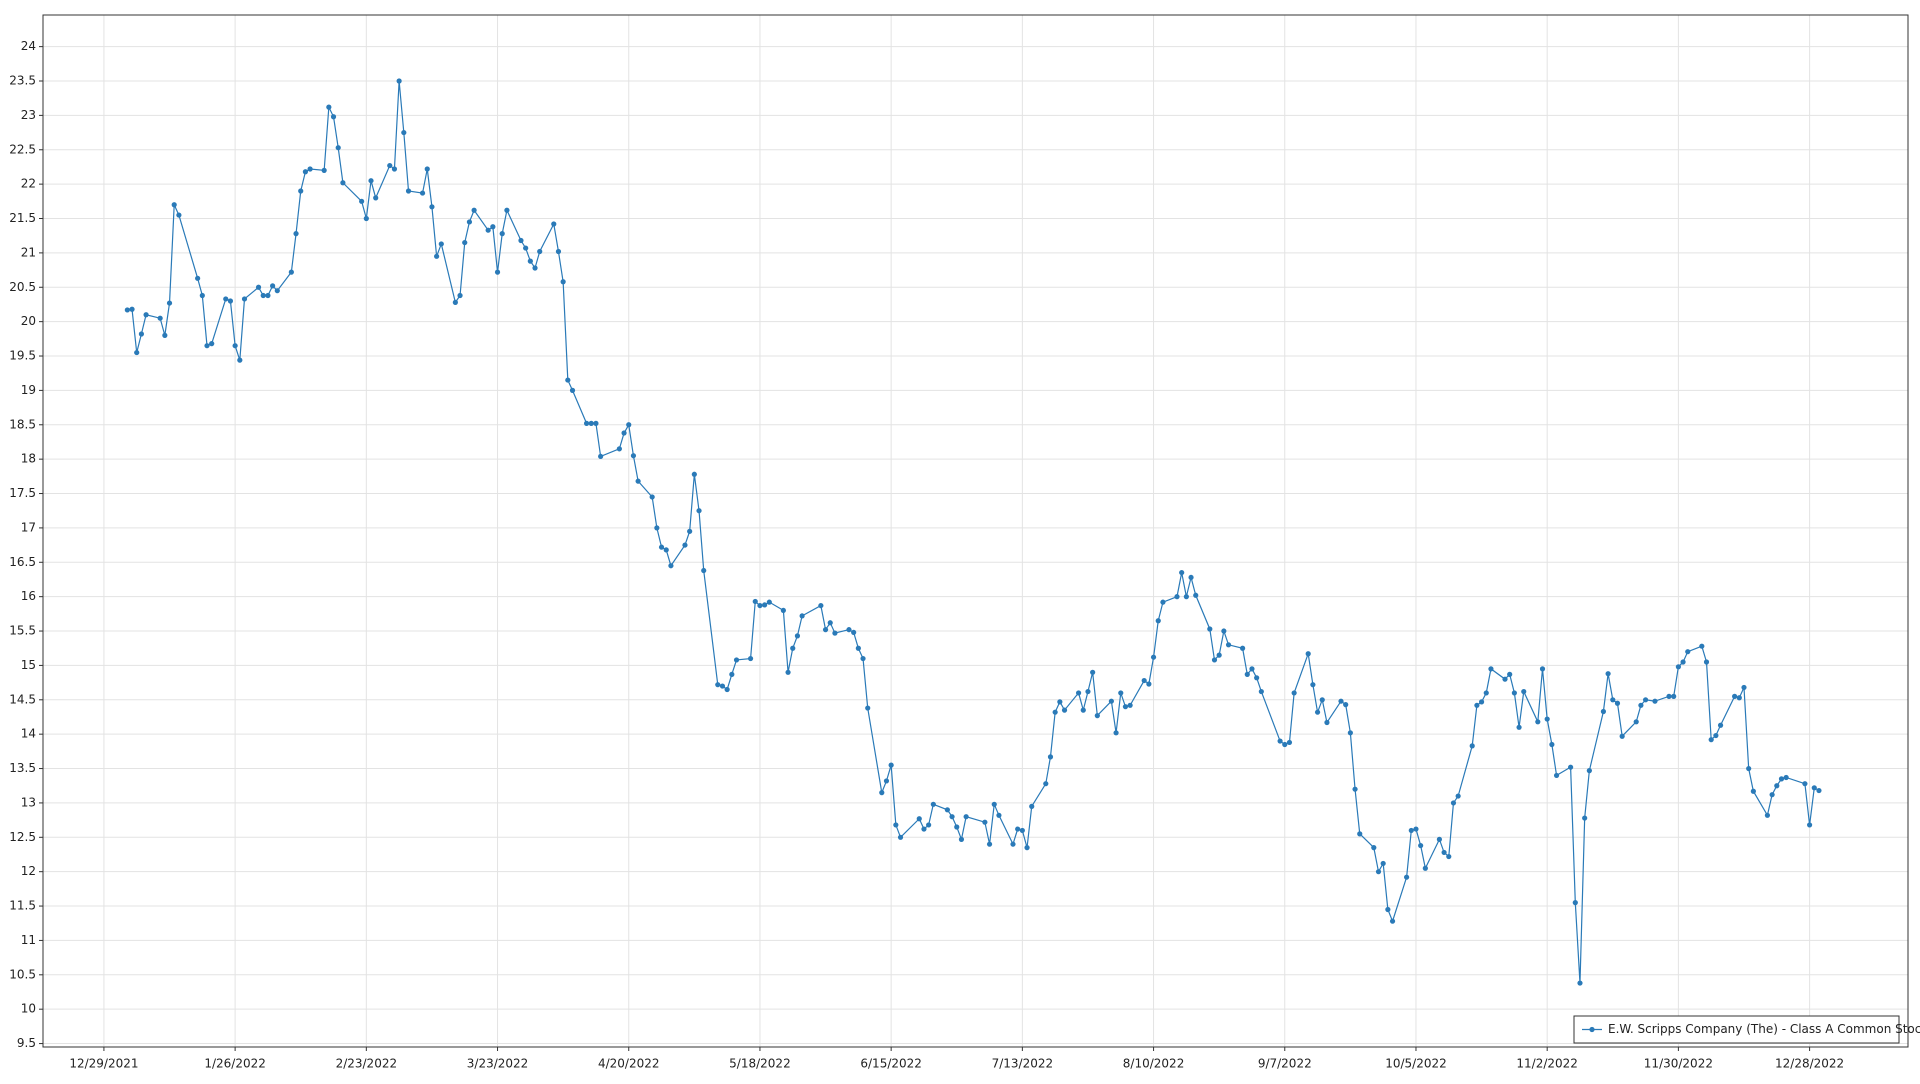  Describe the element at coordinates (28, 252) in the screenshot. I see `y-tick-label: 21` at that location.